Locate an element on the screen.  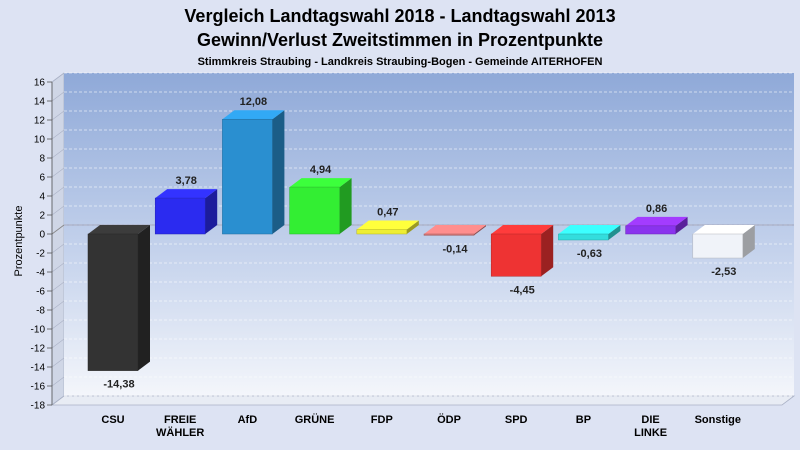
value-label: -0,14 is located at coordinates (455, 249).